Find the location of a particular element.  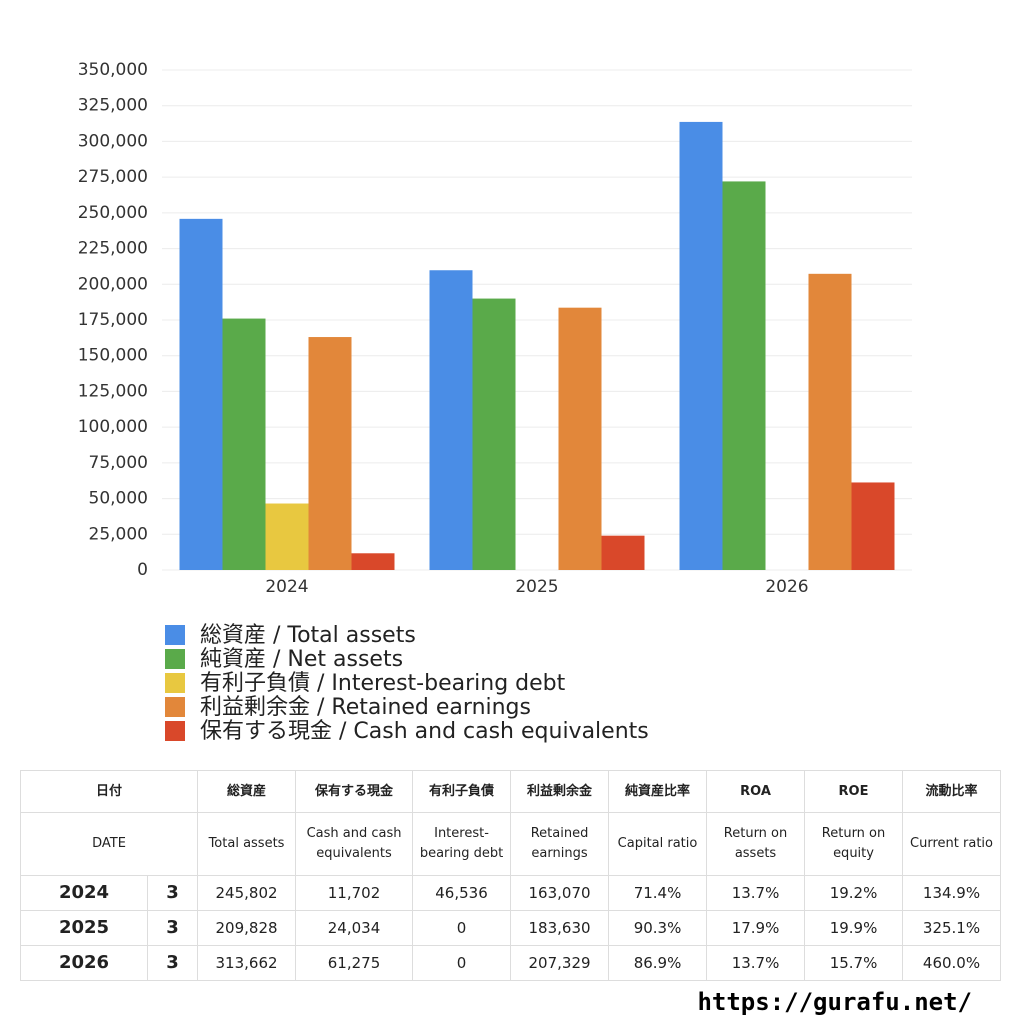

footer-url: https://gurafu.net/ is located at coordinates (834, 1002).